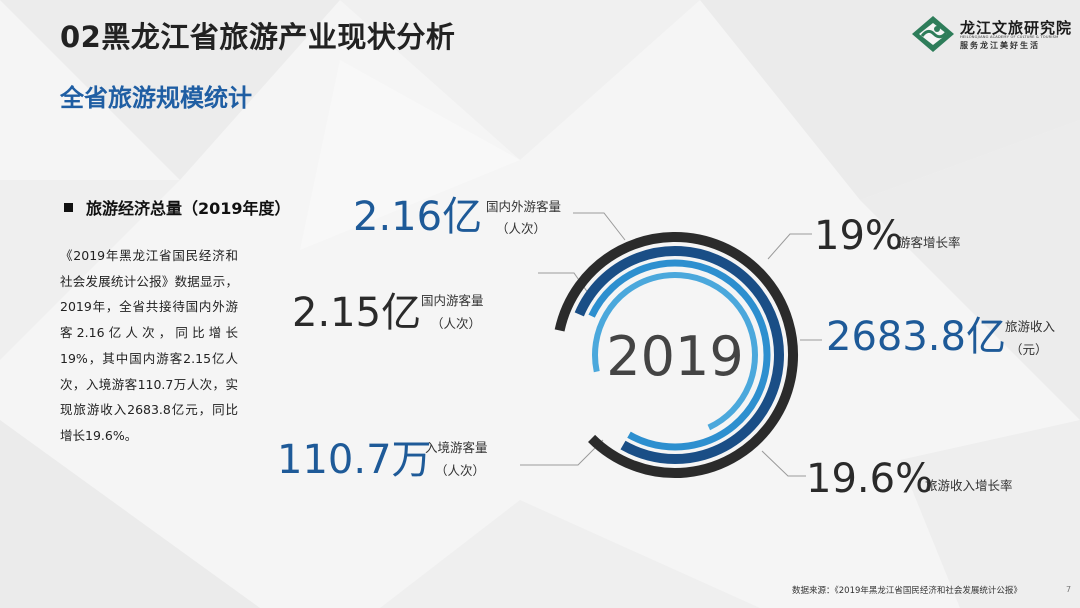 The image size is (1080, 608). What do you see at coordinates (929, 242) in the screenshot?
I see `visitor-growth-label: 游客增长率` at bounding box center [929, 242].